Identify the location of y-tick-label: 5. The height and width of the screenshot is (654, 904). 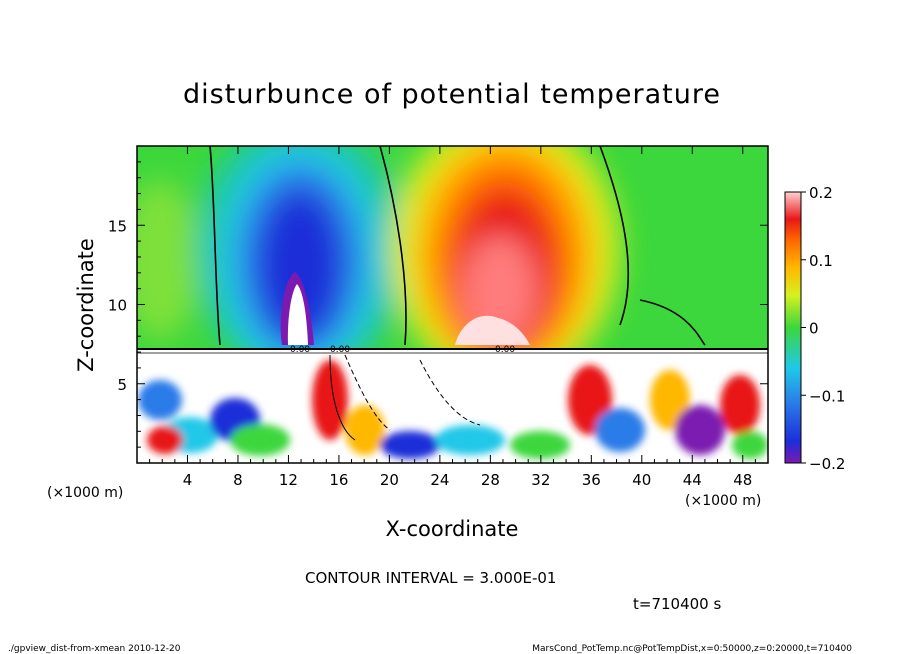
(122, 385).